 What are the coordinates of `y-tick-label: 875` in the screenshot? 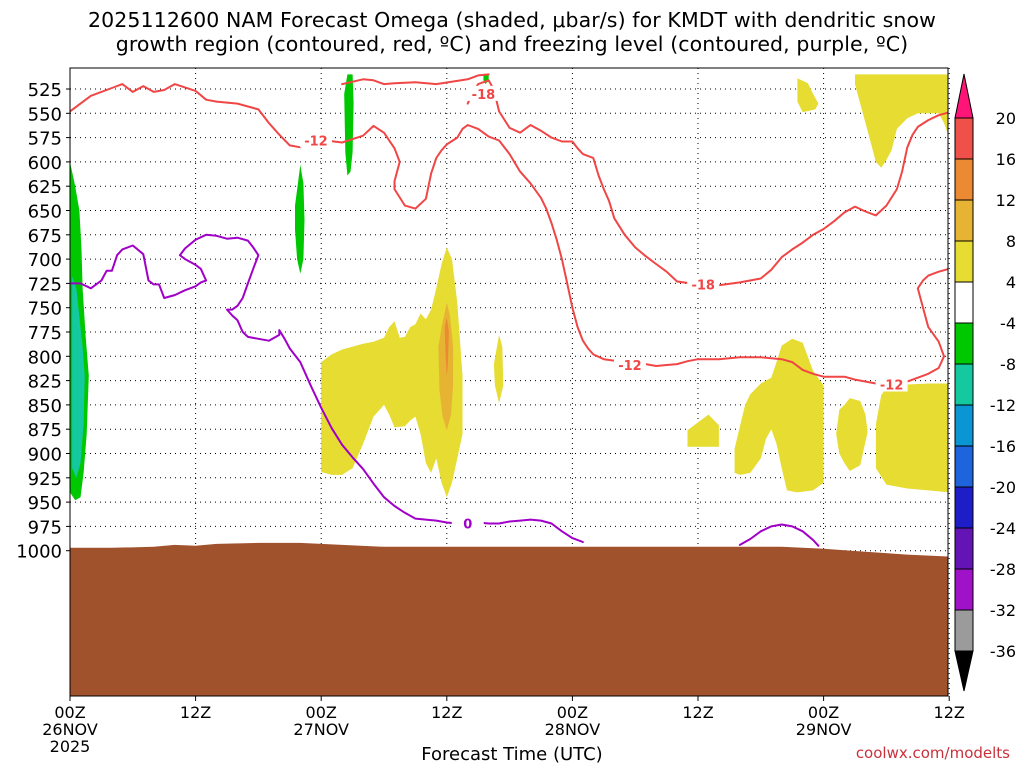 It's located at (45, 430).